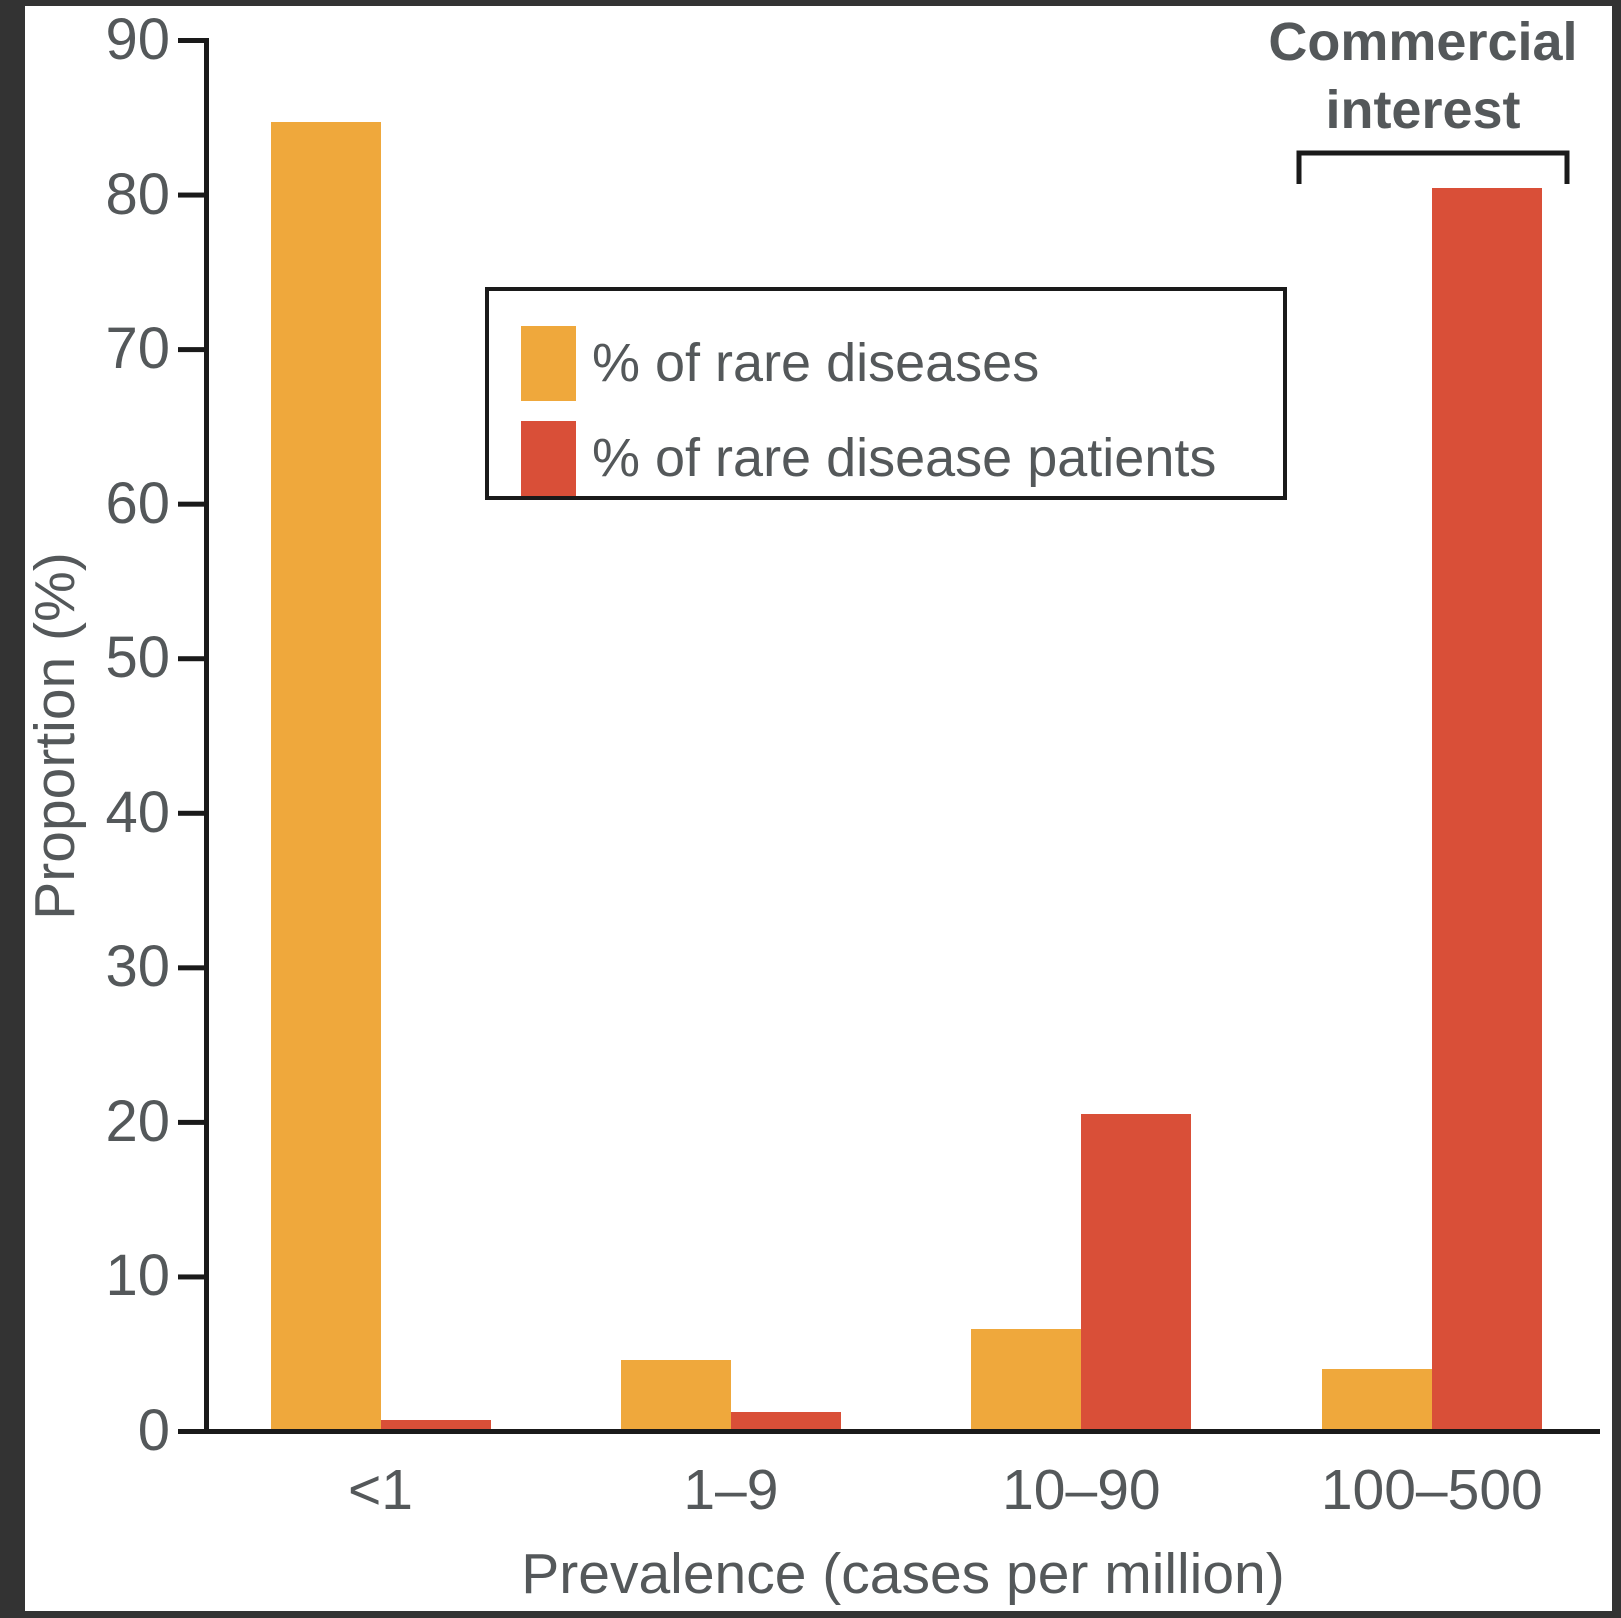  What do you see at coordinates (548, 458) in the screenshot?
I see `legend-swatch-rare-disease-patients` at bounding box center [548, 458].